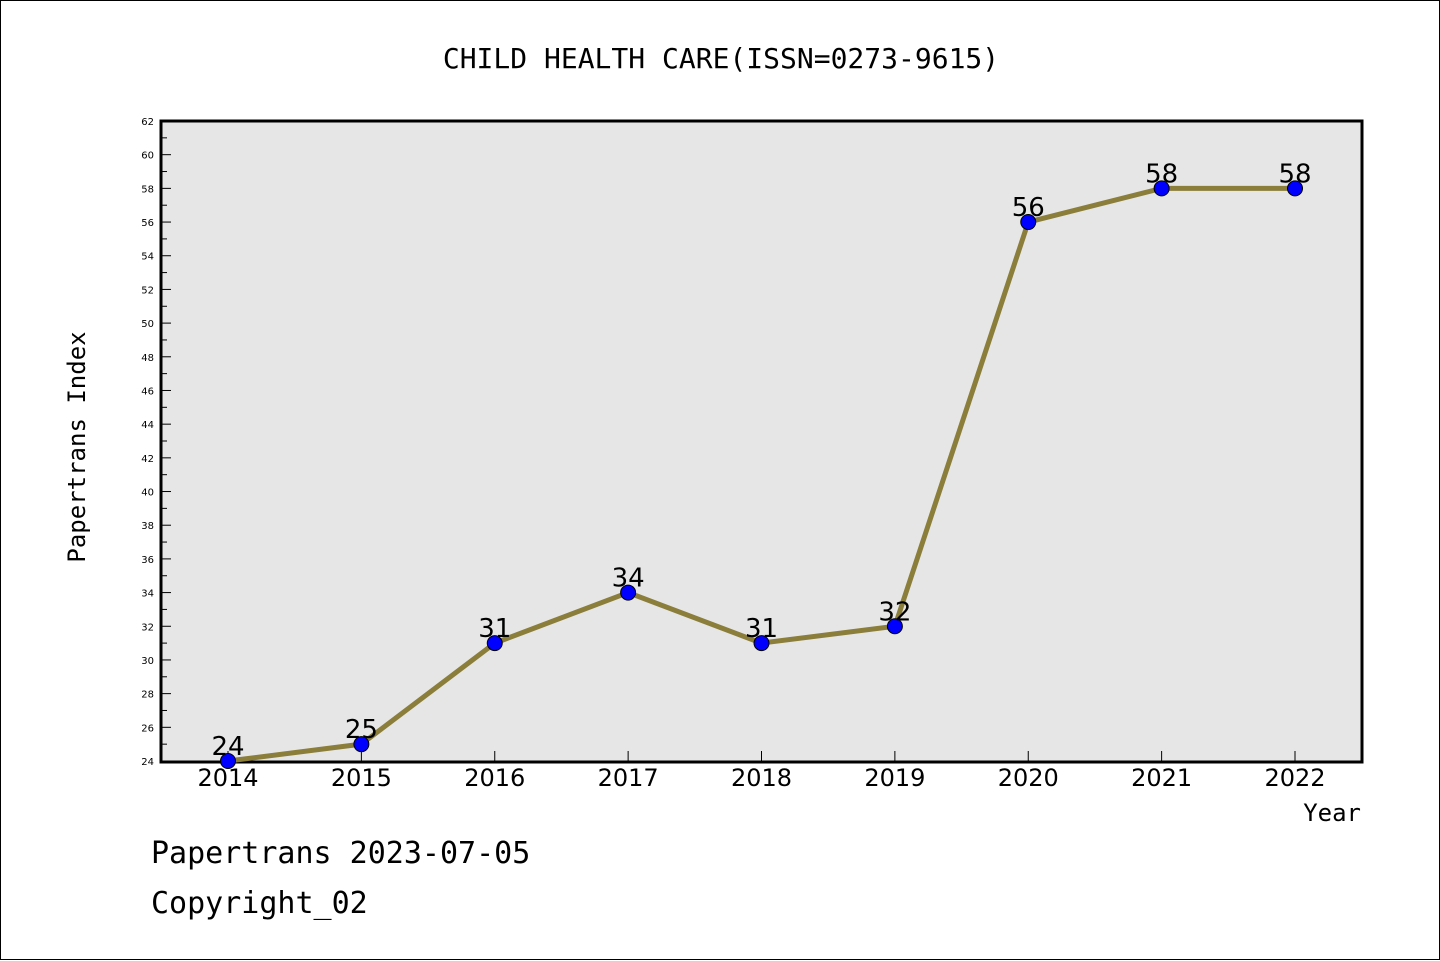 This screenshot has width=1440, height=961. What do you see at coordinates (147, 122) in the screenshot?
I see `y-tick-label: 62` at bounding box center [147, 122].